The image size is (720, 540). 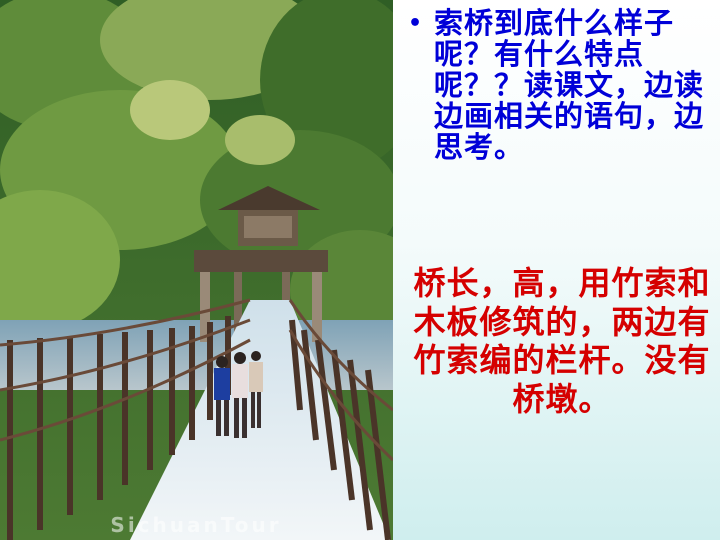 What do you see at coordinates (195, 525) in the screenshot?
I see `photo-watermark: SichuanTour` at bounding box center [195, 525].